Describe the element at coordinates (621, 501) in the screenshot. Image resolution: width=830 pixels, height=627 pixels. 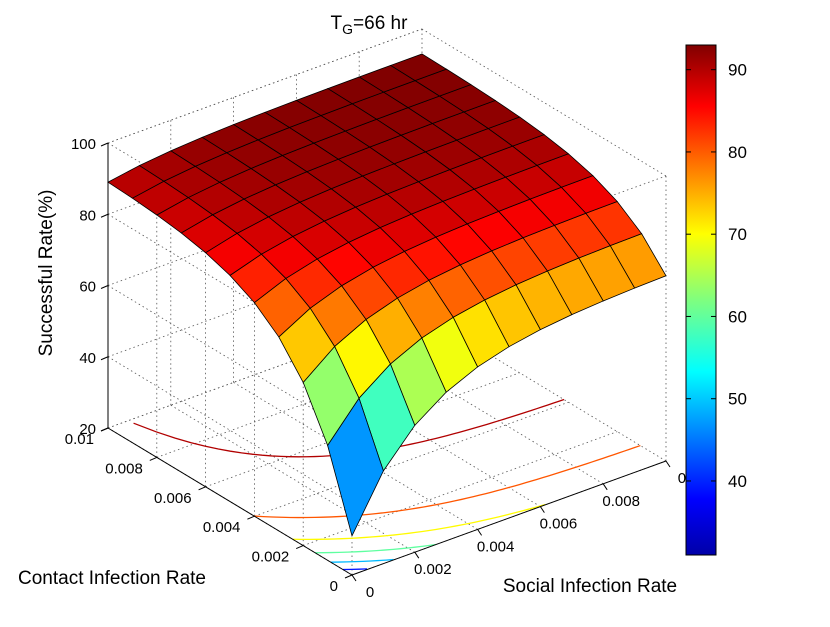
I see `x-tick-label: 0.008` at that location.